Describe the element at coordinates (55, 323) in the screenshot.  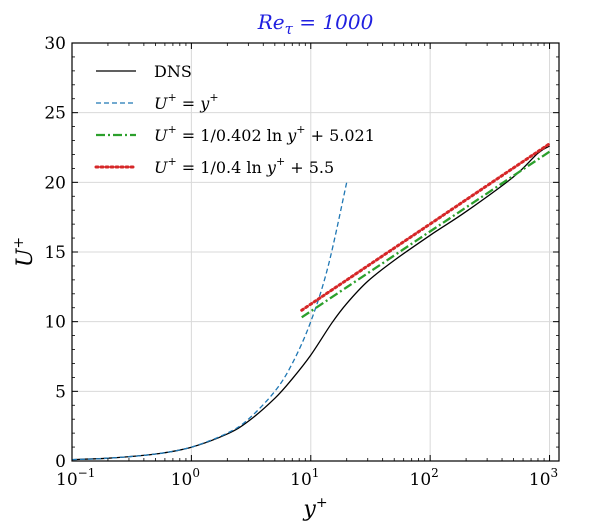
I see `y-tick-label: 10` at that location.